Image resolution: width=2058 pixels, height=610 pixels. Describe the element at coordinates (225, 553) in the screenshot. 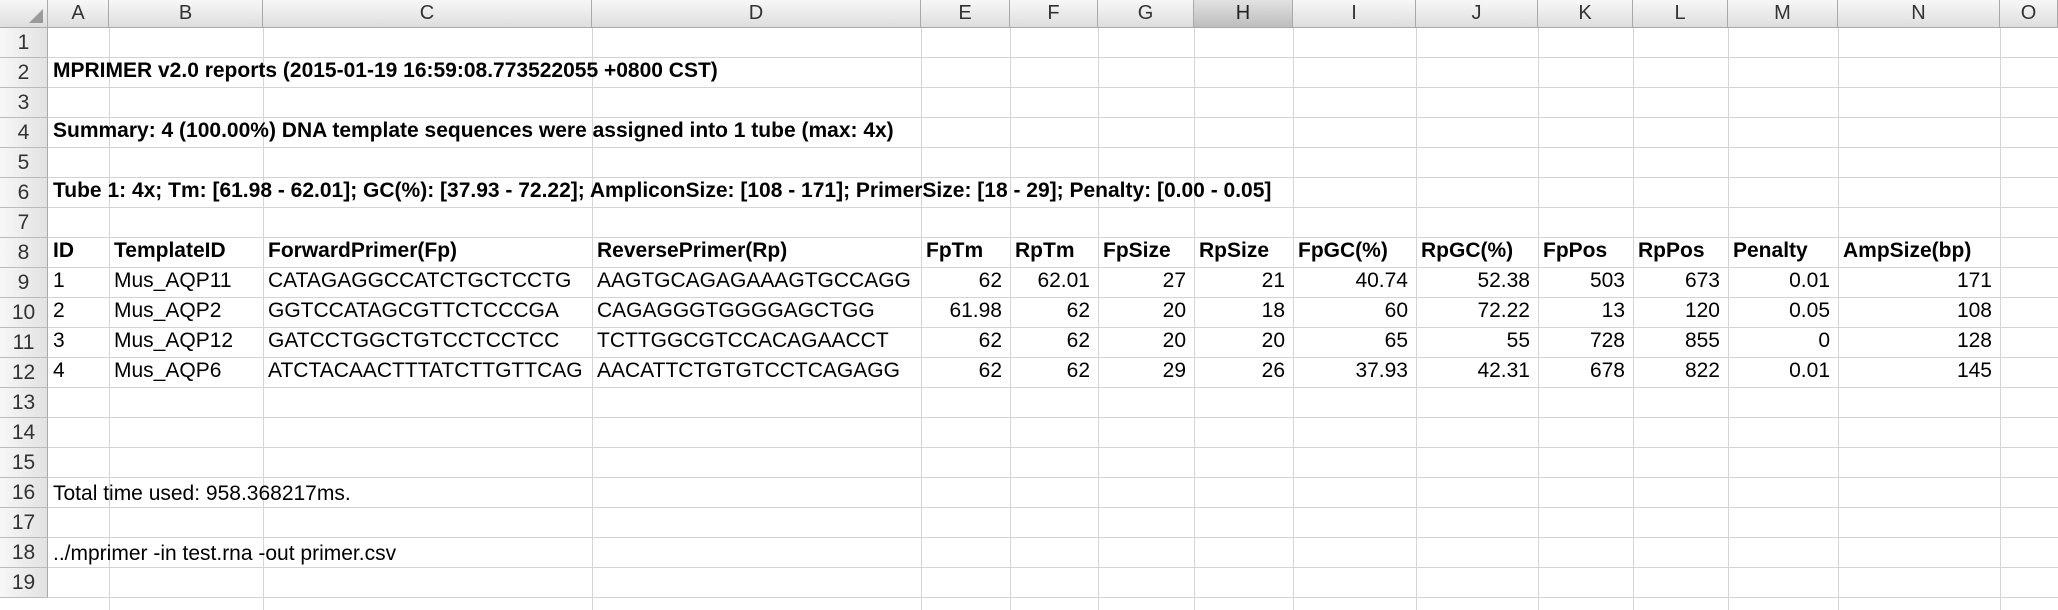

I see `command-cell: ../mprimer -in test.rna -out primer.csv` at that location.